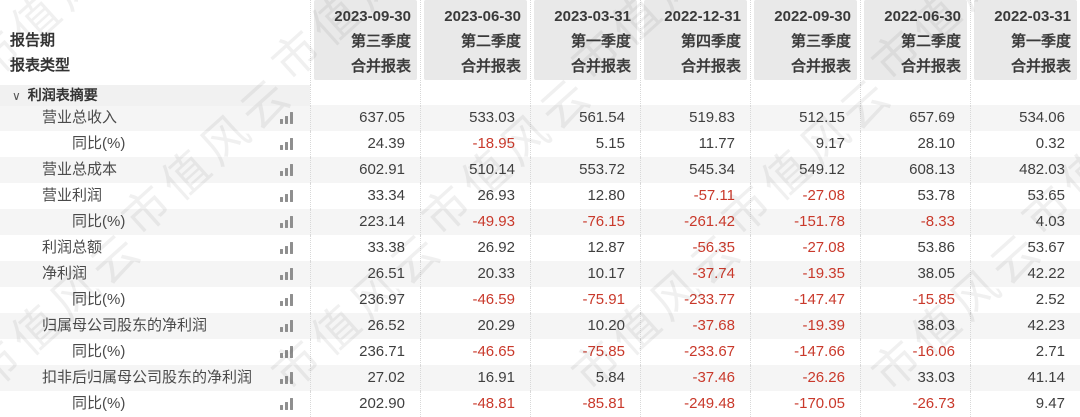 The width and height of the screenshot is (1080, 417). I want to click on column-date: 2023-06-30, so click(482, 16).